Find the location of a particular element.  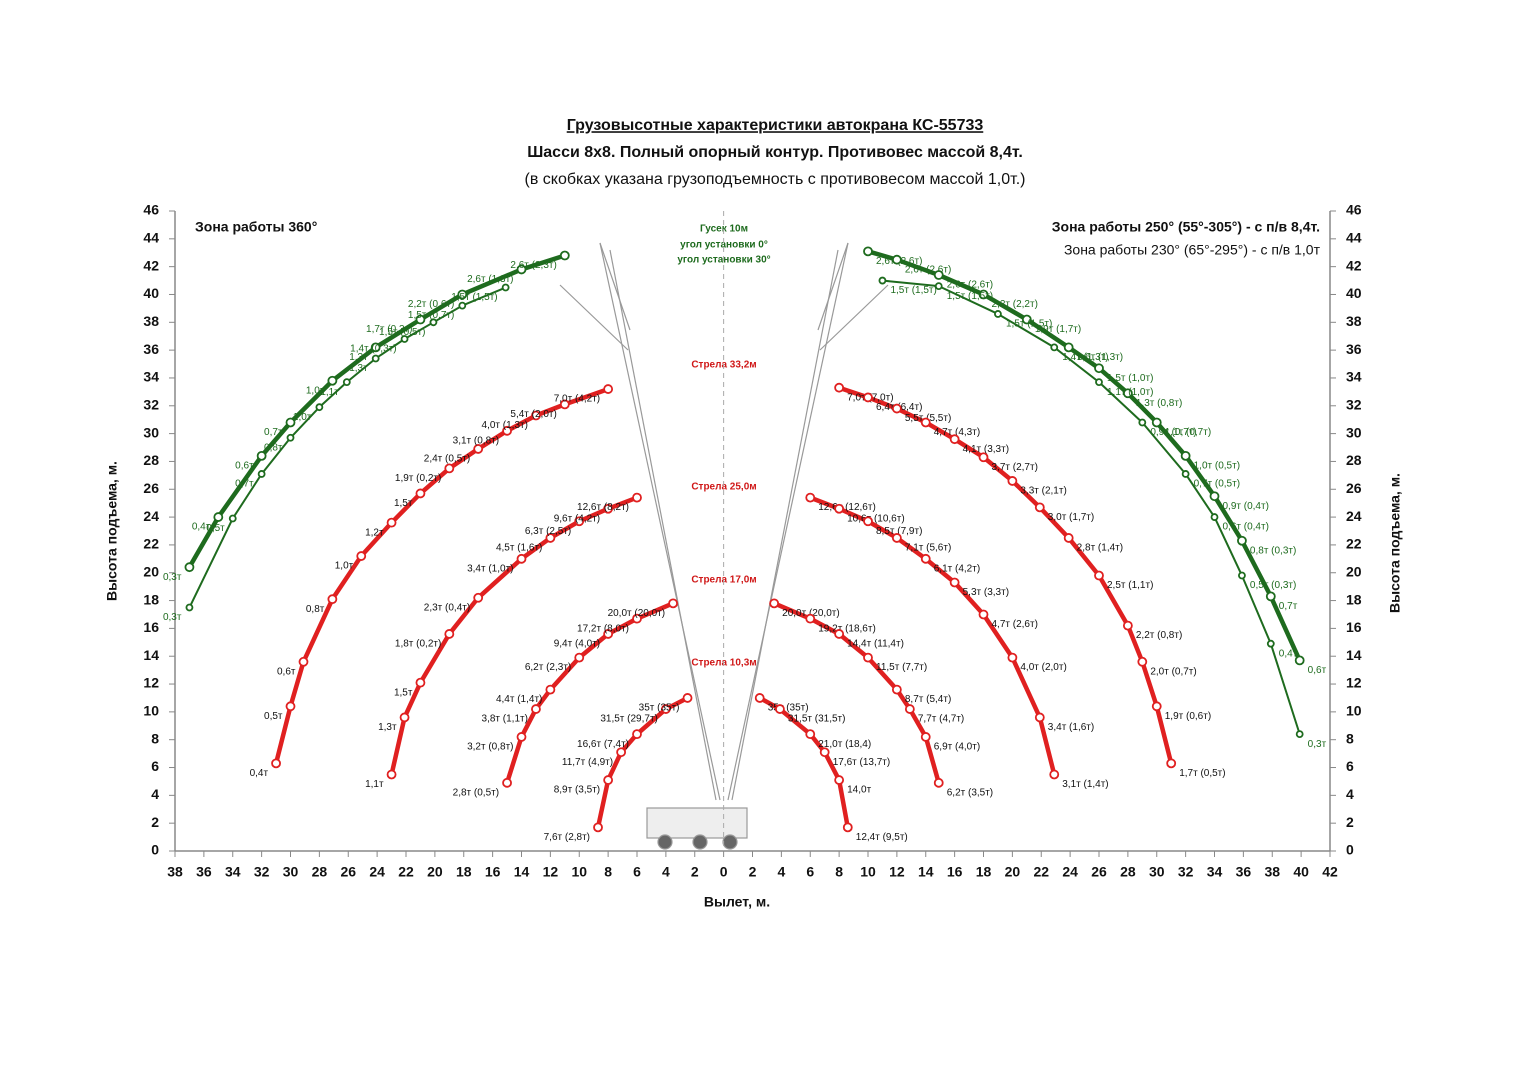

point-label: 1,2т is located at coordinates (374, 532).